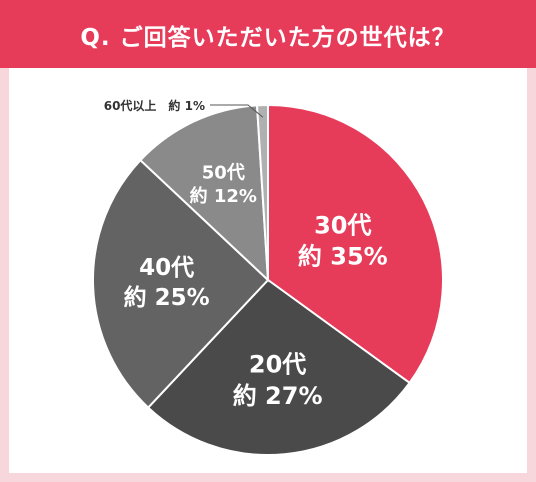 The image size is (536, 482). What do you see at coordinates (342, 226) in the screenshot?
I see `slice-name-label-1: 30代` at bounding box center [342, 226].